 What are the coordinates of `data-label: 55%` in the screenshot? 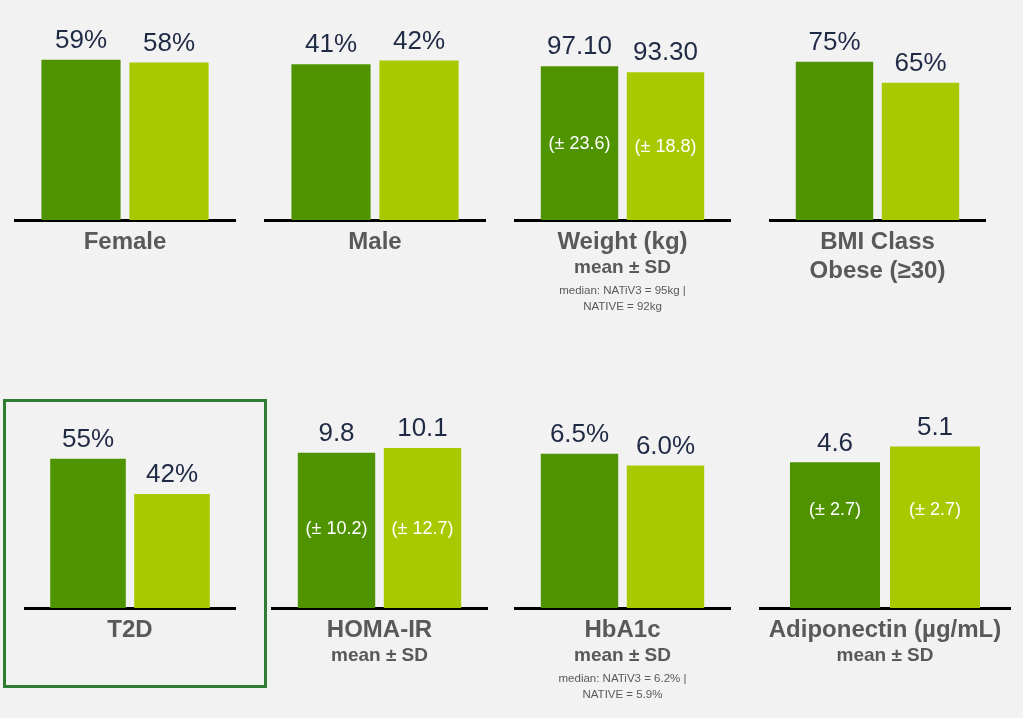 It's located at (88, 437).